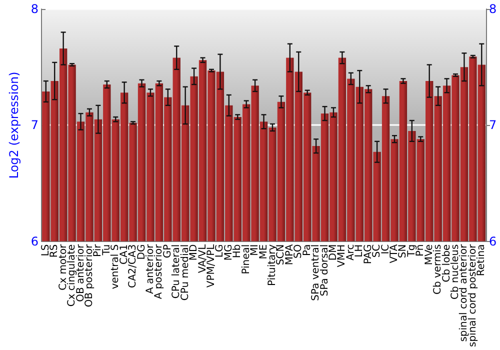 The image size is (500, 350). Describe the element at coordinates (264, 252) in the screenshot. I see `x-tick-label: ME` at that location.